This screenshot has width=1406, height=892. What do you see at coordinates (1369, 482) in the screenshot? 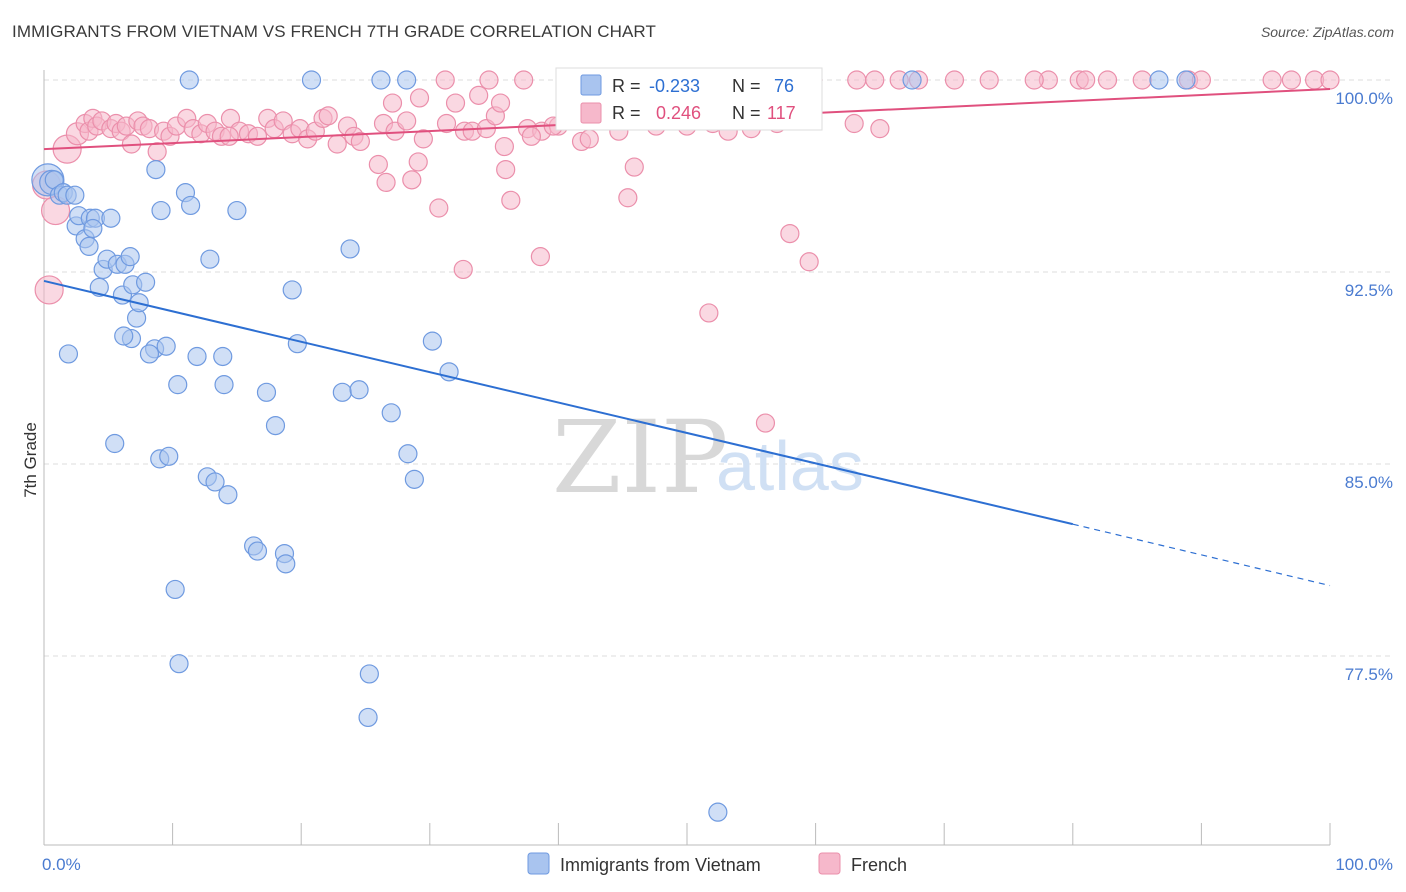
I see `y-tick-label-2: 85.0%` at bounding box center [1369, 482].